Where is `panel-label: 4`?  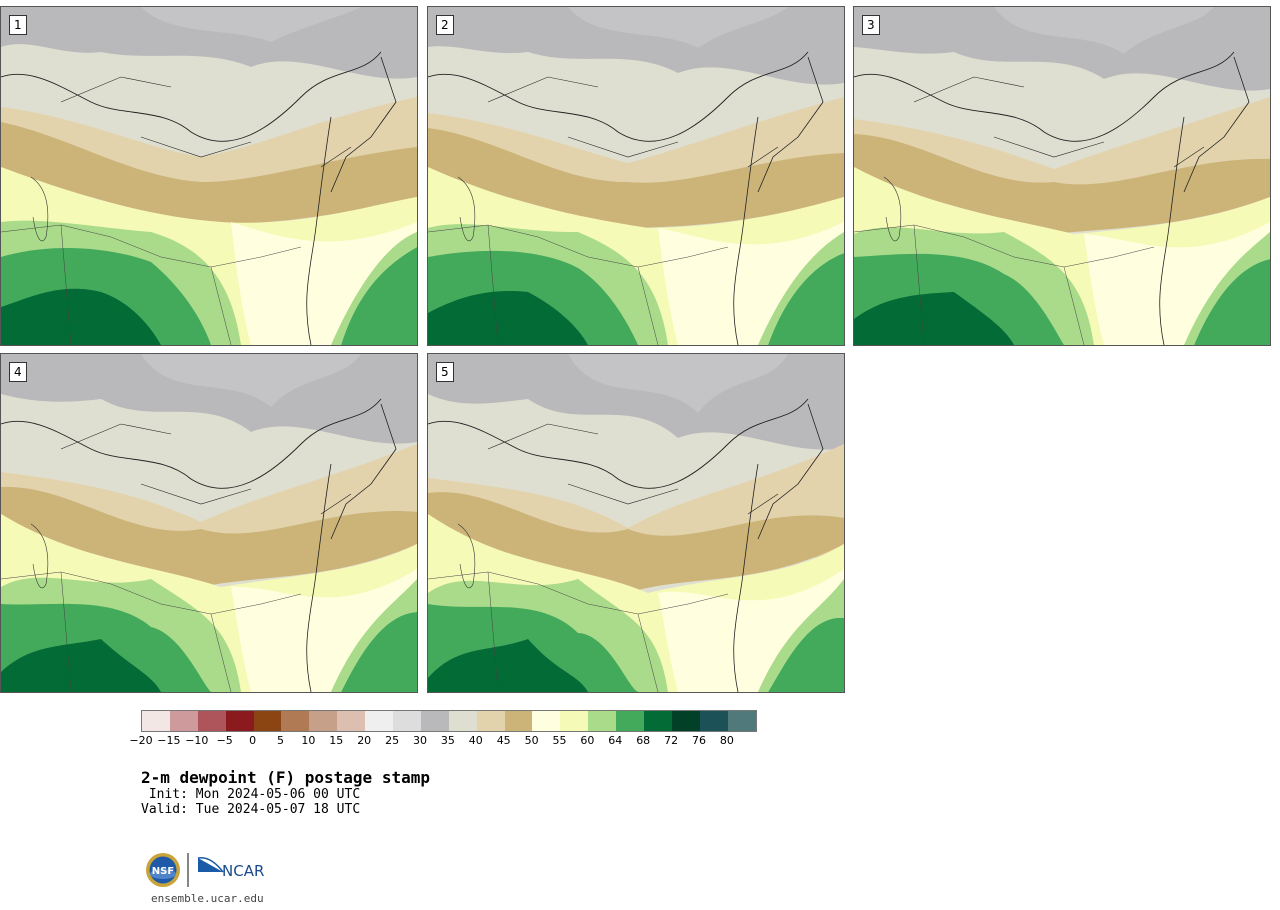
panel-label: 4 is located at coordinates (18, 372).